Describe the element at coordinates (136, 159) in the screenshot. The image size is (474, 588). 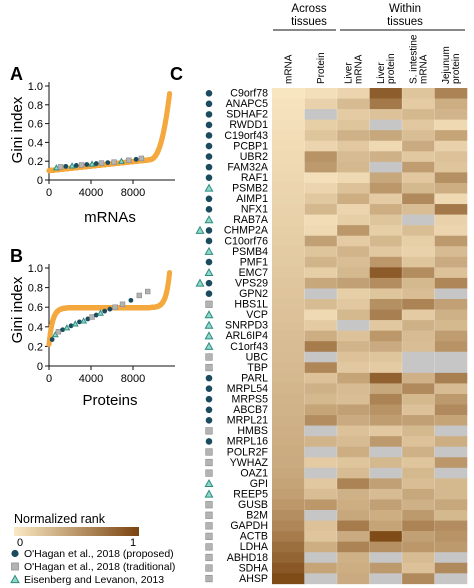
I see `panel-a-marker-proposed` at that location.